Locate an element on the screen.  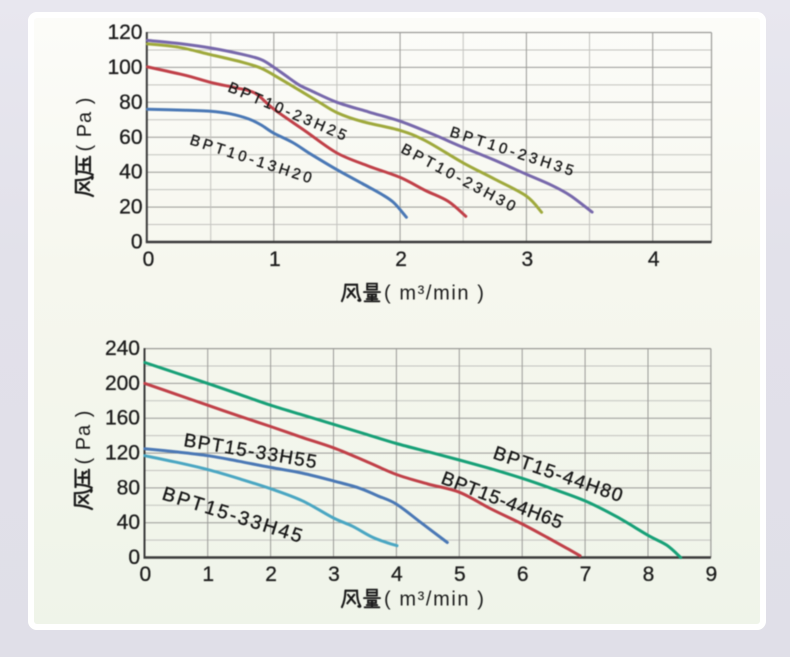
svg-text: 60 is located at coordinates (130, 137).